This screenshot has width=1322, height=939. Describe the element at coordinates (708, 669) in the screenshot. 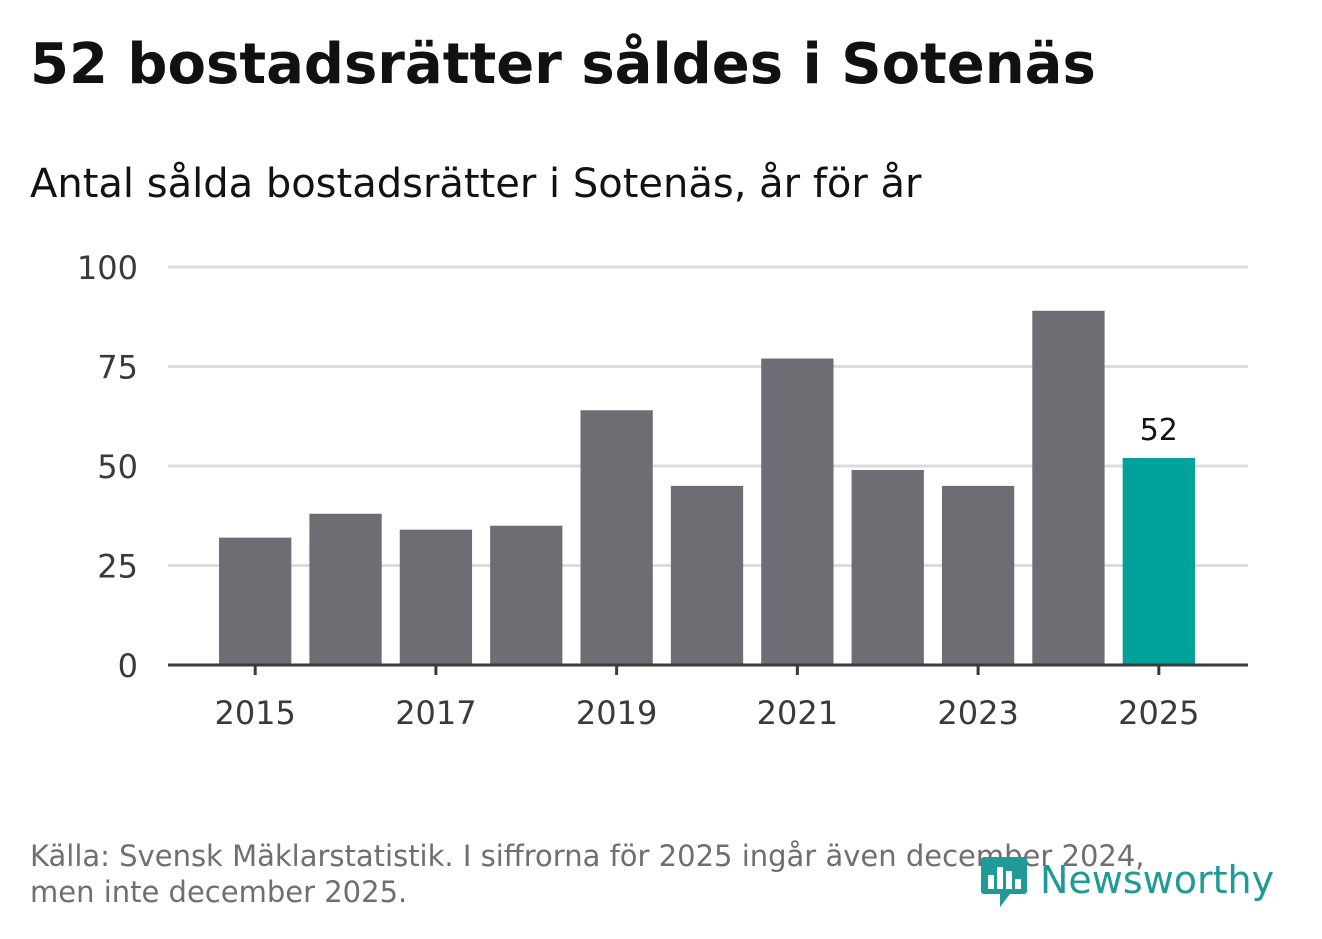

I see `x-axis` at that location.